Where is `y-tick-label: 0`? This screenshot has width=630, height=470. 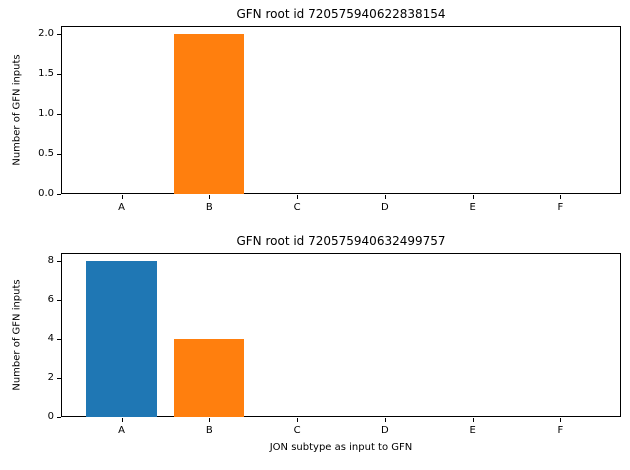
y-tick-label: 0 is located at coordinates (50, 416).